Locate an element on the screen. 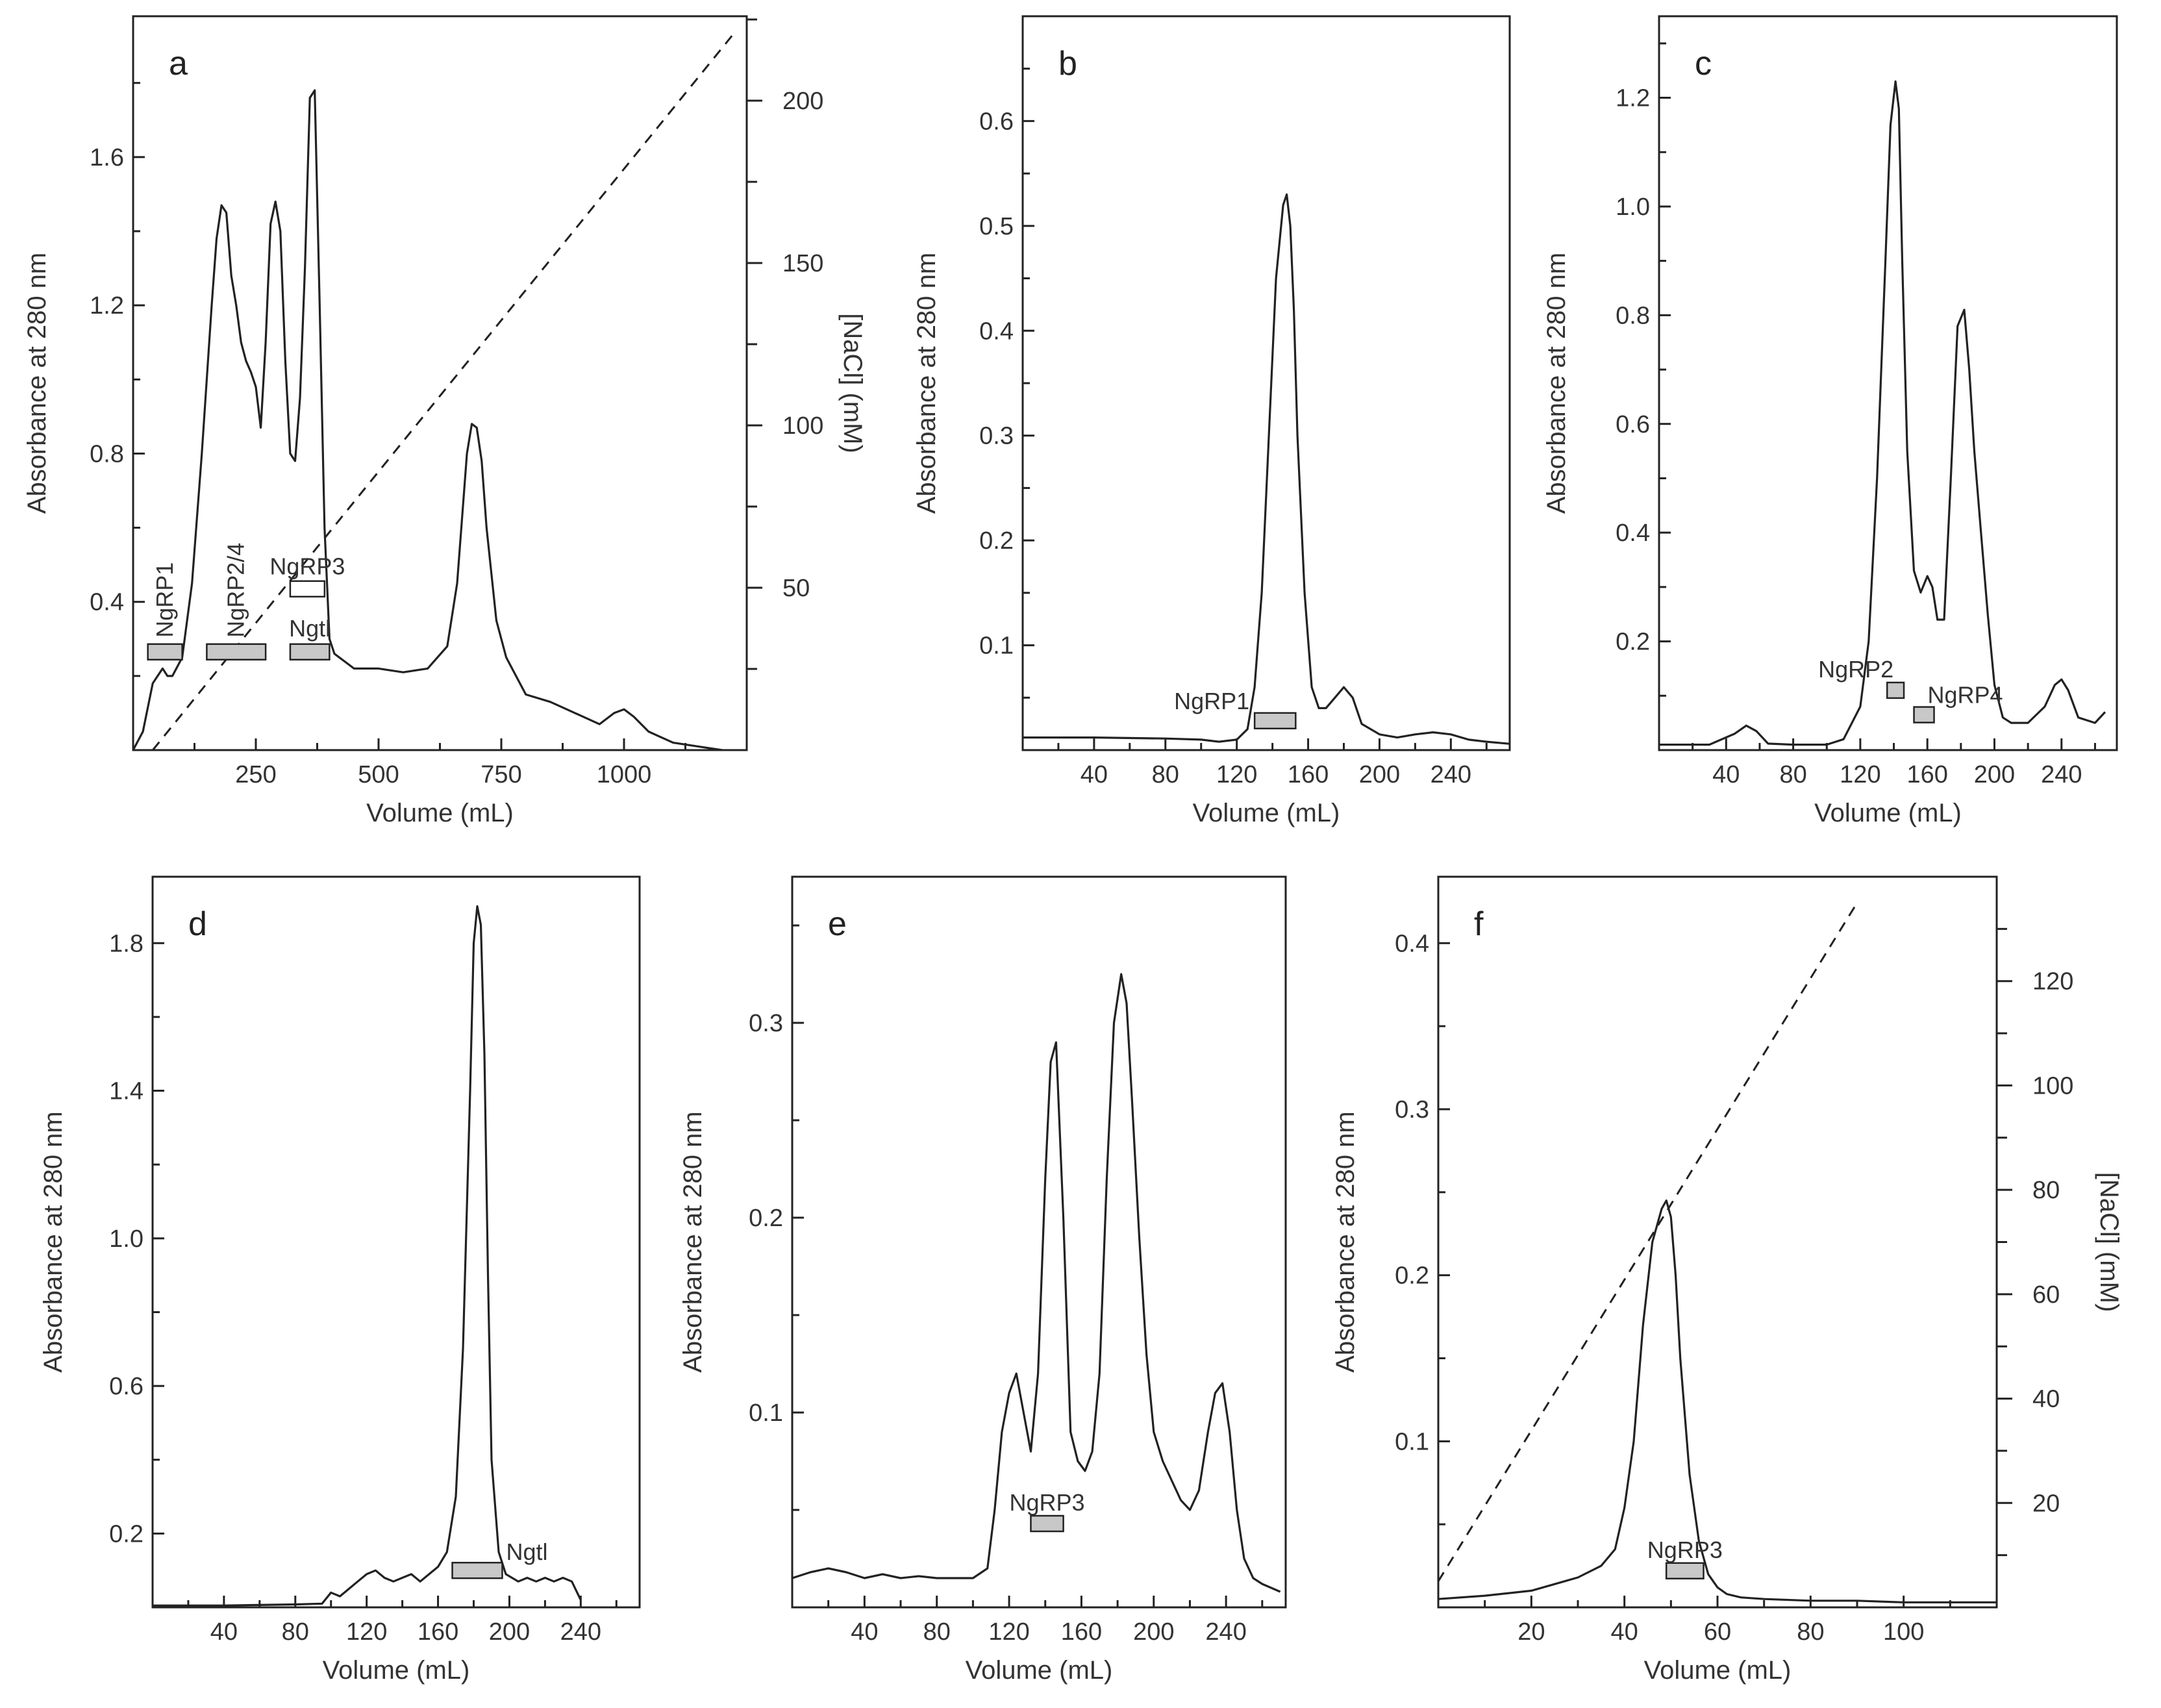  panel-letter: e is located at coordinates (837, 924).